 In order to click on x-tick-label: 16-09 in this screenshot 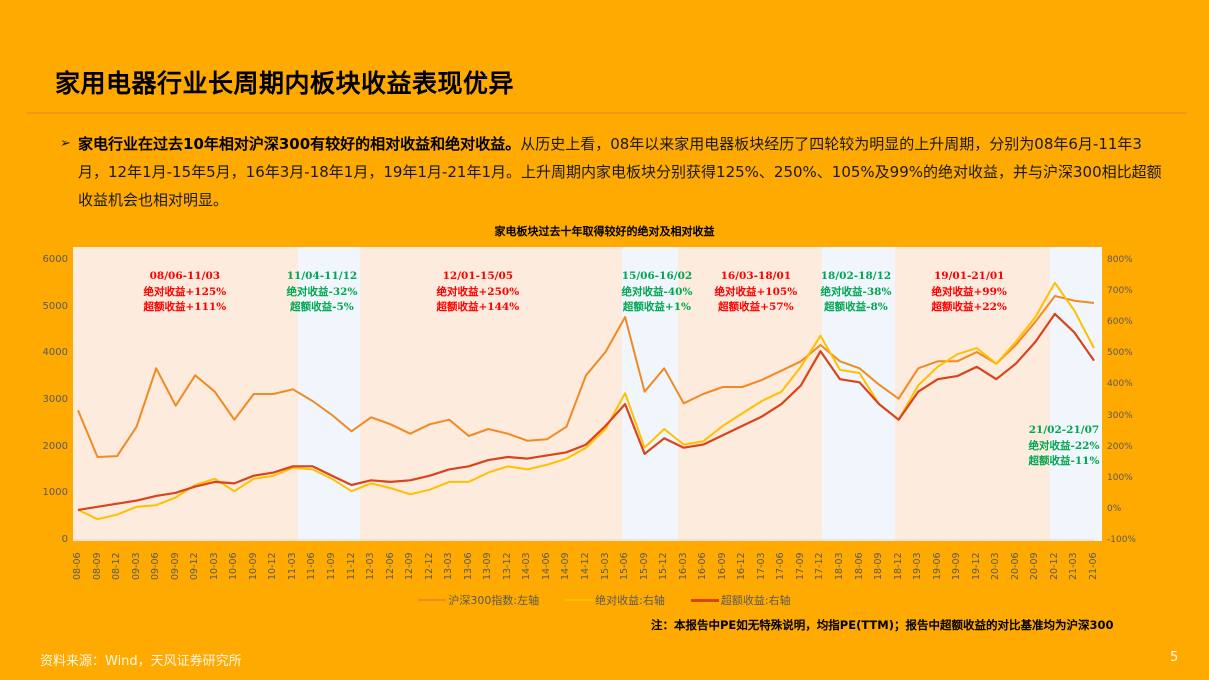, I will do `click(722, 566)`.